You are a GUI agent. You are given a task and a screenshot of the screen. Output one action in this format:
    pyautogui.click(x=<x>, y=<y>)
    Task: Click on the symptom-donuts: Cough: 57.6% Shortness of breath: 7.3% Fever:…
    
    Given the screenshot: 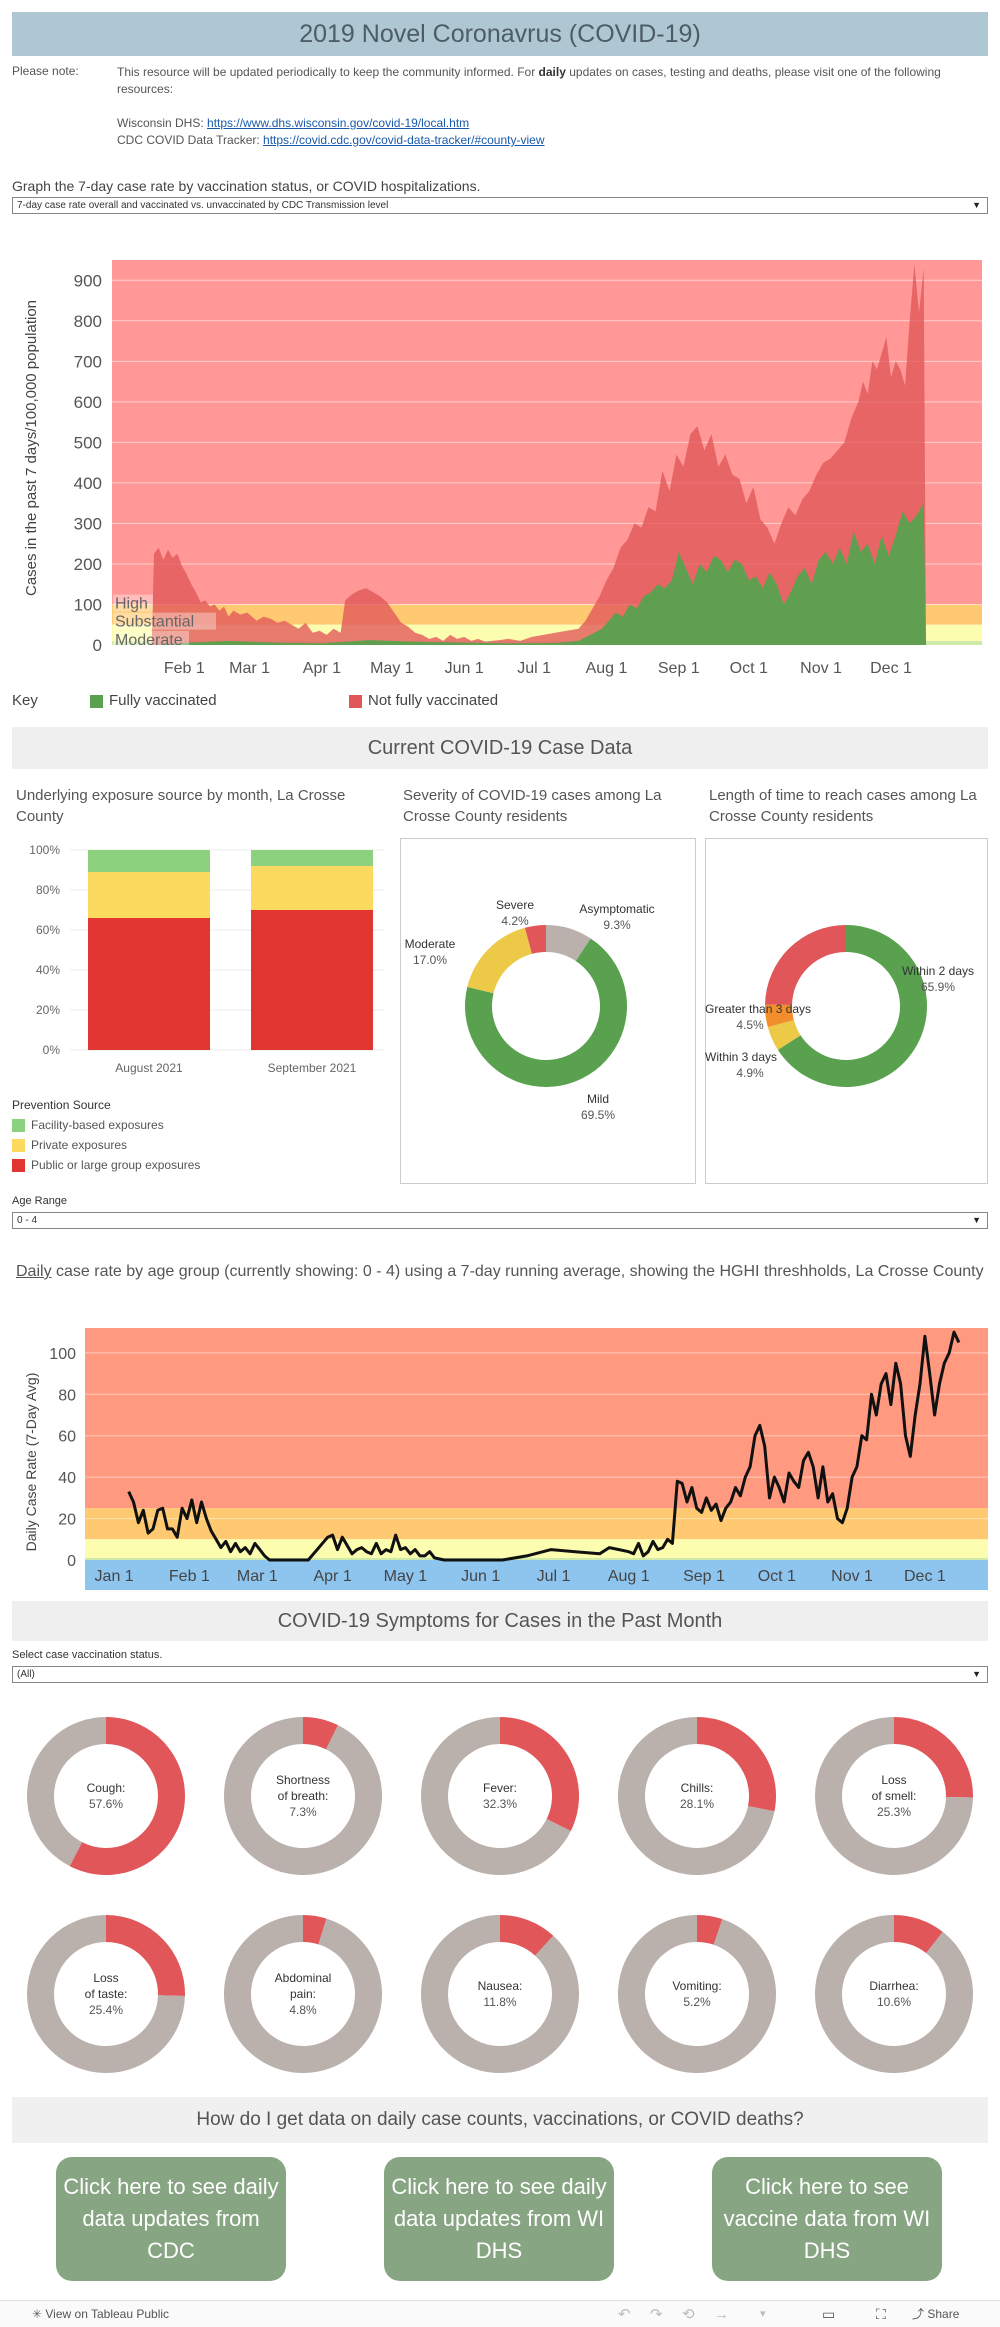 What is the action you would take?
    pyautogui.click(x=499, y=1895)
    